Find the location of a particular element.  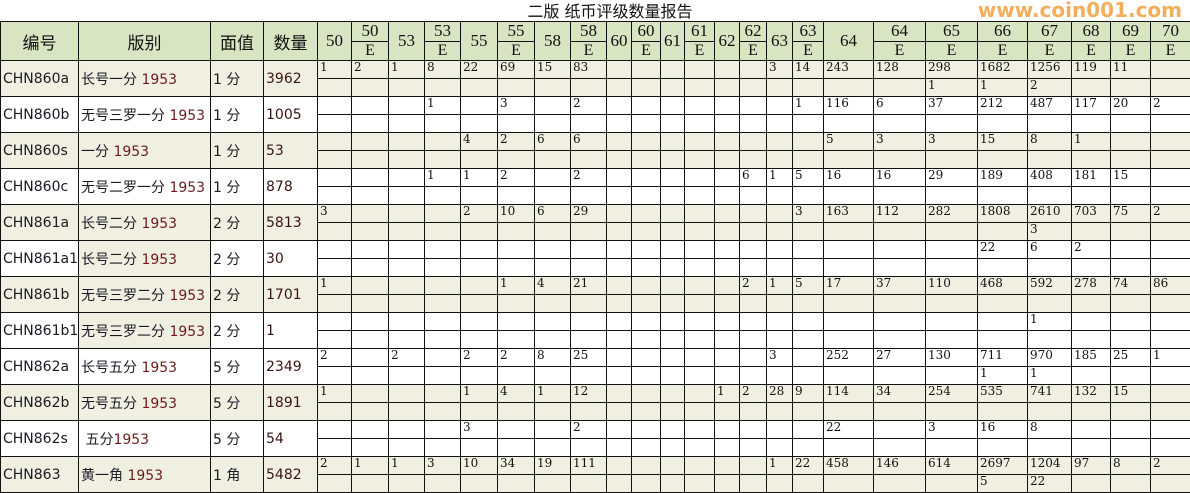

grade-count: 1808 is located at coordinates (1002, 213).